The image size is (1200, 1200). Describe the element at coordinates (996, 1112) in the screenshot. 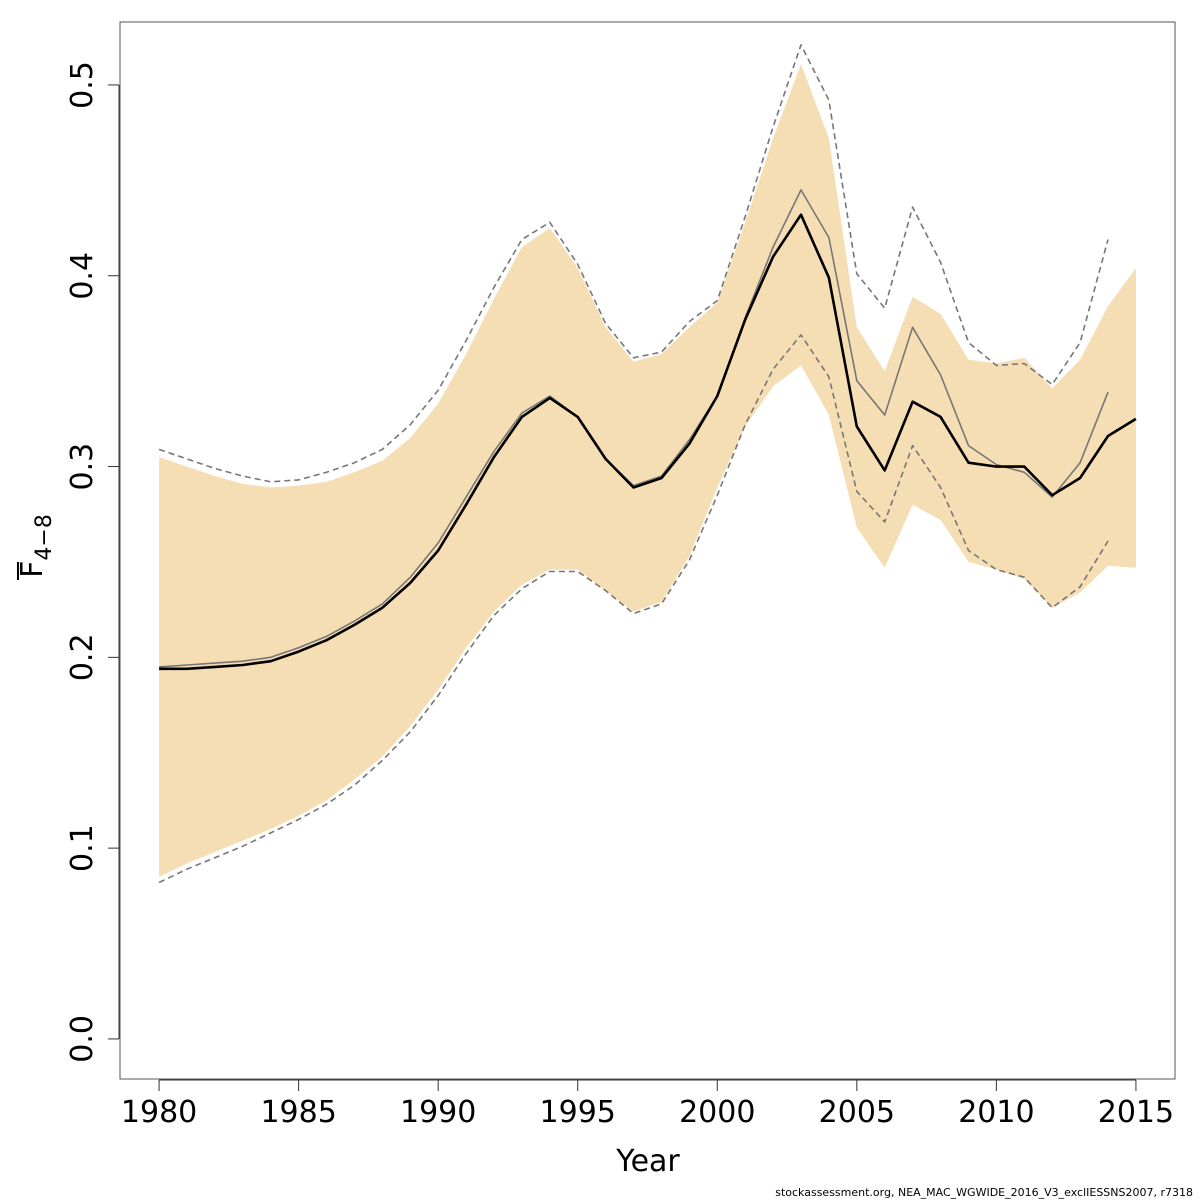

I see `x-tick-label: 2010` at that location.